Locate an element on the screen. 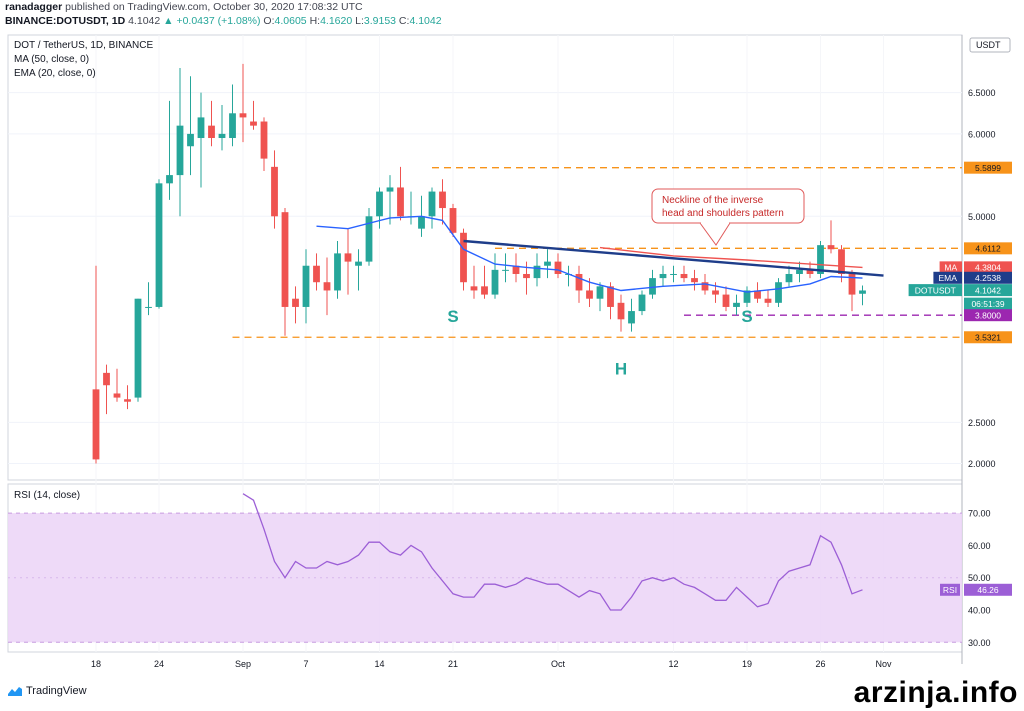 This screenshot has width=1024, height=711. rsi-tick-label: 40.00 is located at coordinates (979, 611).